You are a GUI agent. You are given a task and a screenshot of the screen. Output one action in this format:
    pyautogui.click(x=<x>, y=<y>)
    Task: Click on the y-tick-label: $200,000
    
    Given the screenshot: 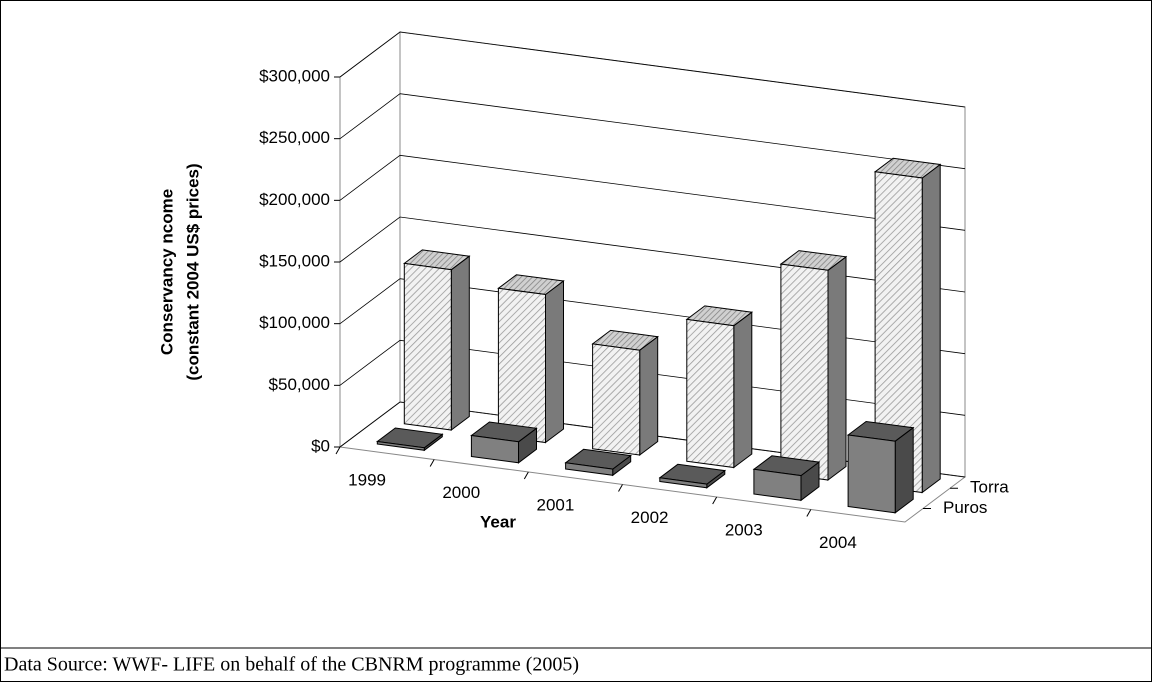 What is the action you would take?
    pyautogui.click(x=294, y=199)
    